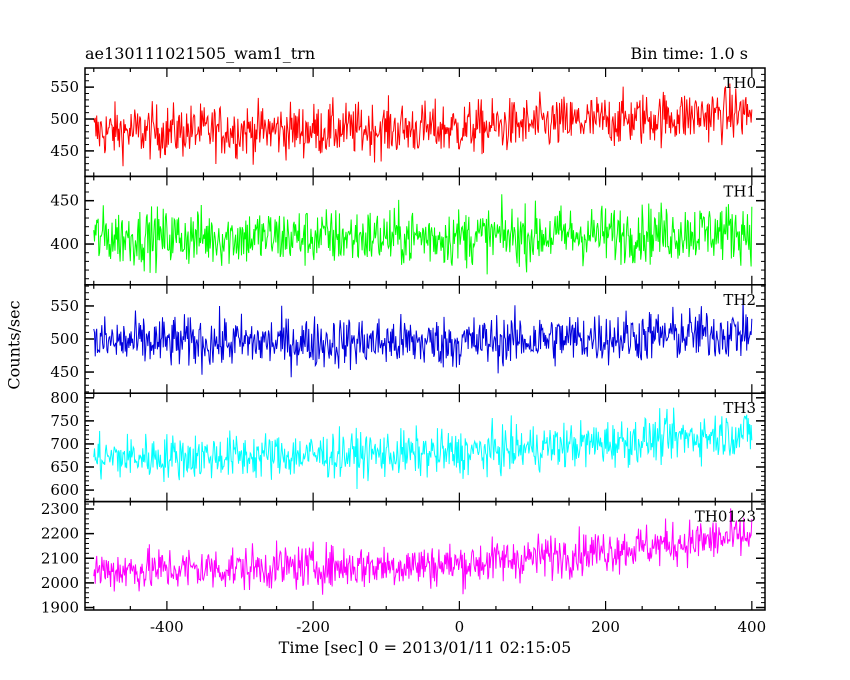 The height and width of the screenshot is (680, 850). What do you see at coordinates (423, 234) in the screenshot?
I see `series-line-th1` at bounding box center [423, 234].